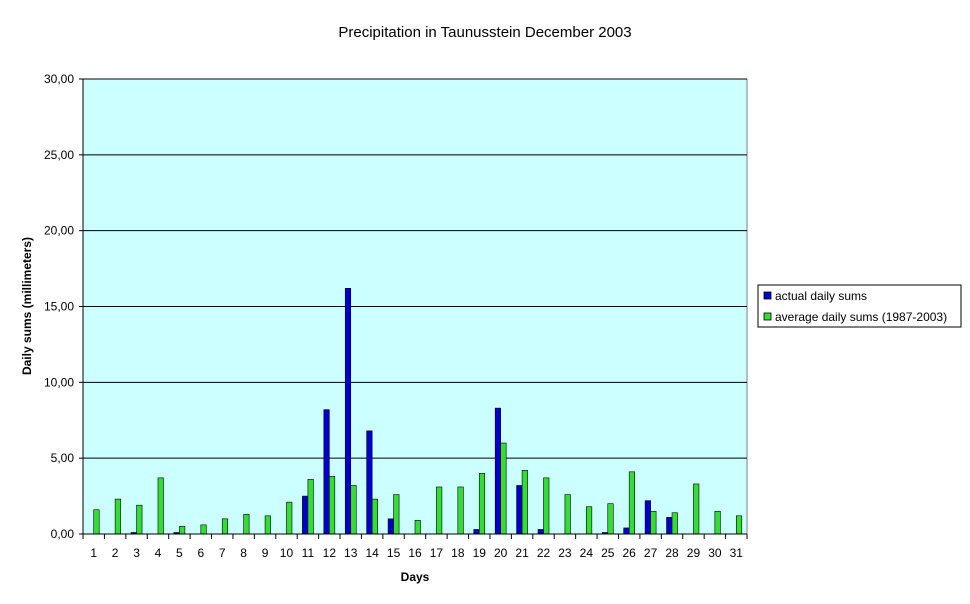  Describe the element at coordinates (243, 553) in the screenshot. I see `x-tick-label: 8` at that location.